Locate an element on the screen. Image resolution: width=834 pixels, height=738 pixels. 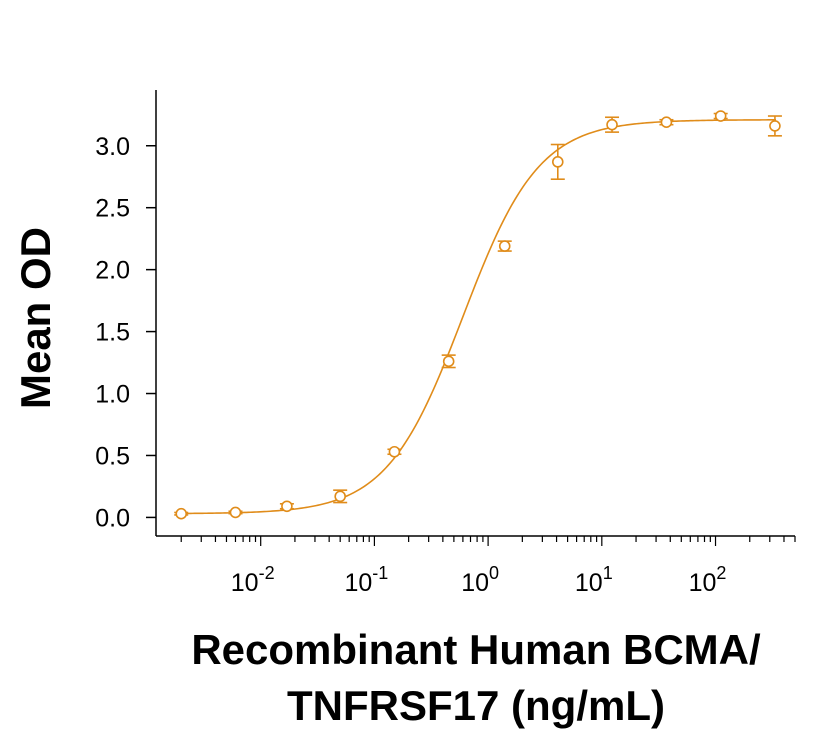
x-tick-label: 10¹ is located at coordinates (594, 580).